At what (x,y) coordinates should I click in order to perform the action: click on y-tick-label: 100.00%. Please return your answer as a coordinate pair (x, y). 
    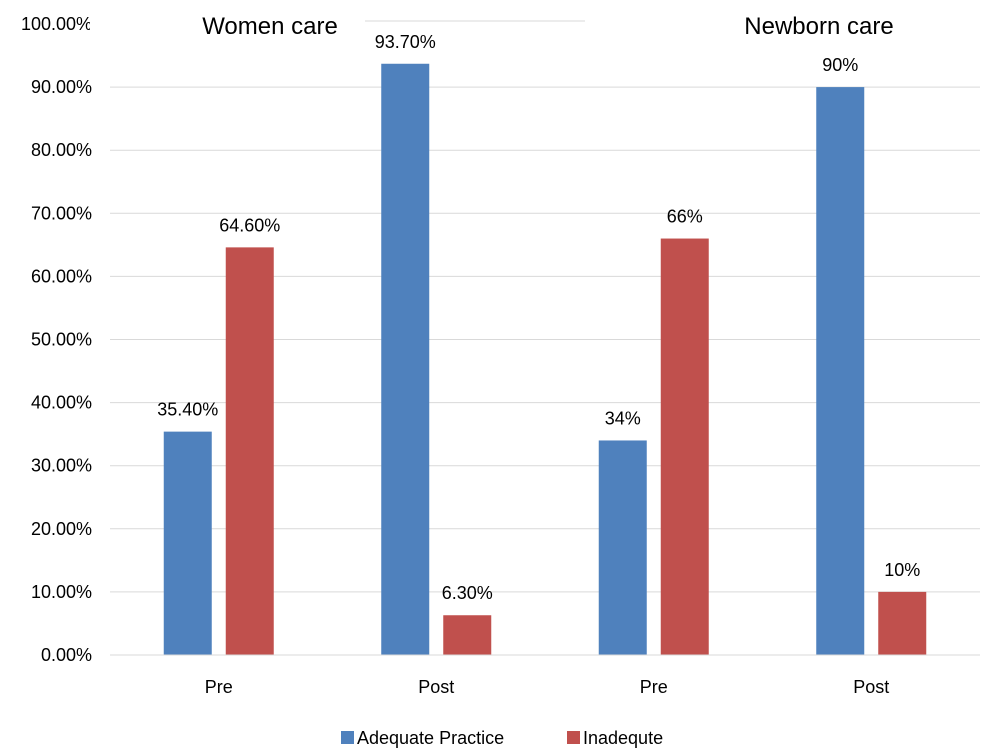
    Looking at the image, I should click on (56, 24).